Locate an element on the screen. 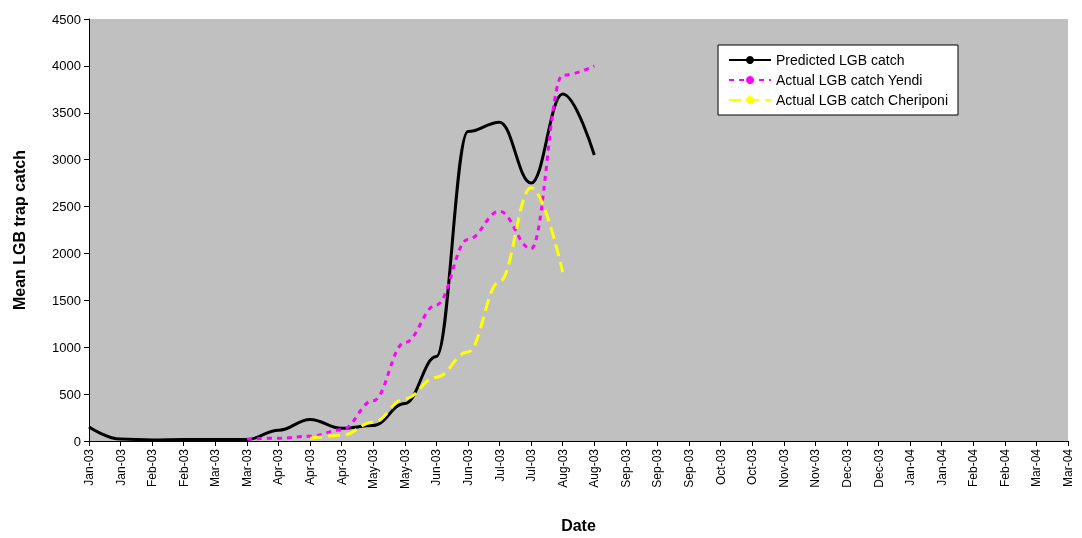  y-tick-label: 500 is located at coordinates (70, 394).